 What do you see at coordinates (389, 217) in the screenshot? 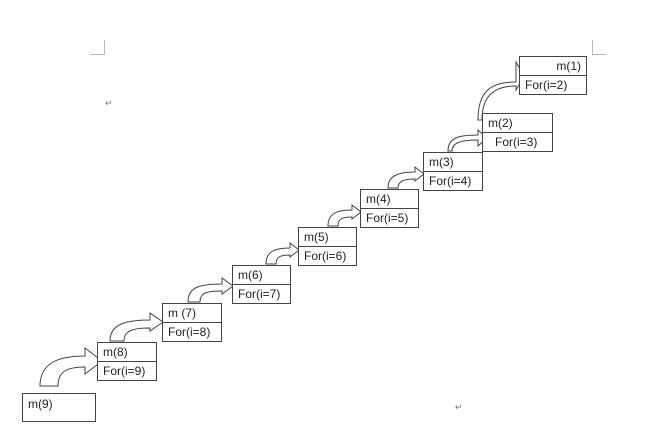
I see `loop-label: For(i=5)` at bounding box center [389, 217].